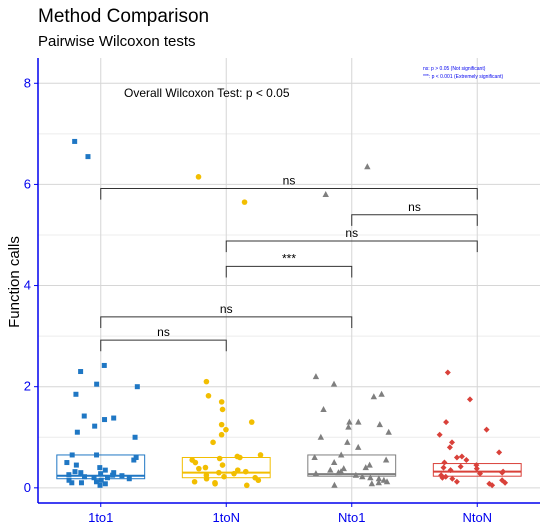 The height and width of the screenshot is (529, 550). What do you see at coordinates (351, 517) in the screenshot?
I see `x-tick-label: Nto1` at bounding box center [351, 517].